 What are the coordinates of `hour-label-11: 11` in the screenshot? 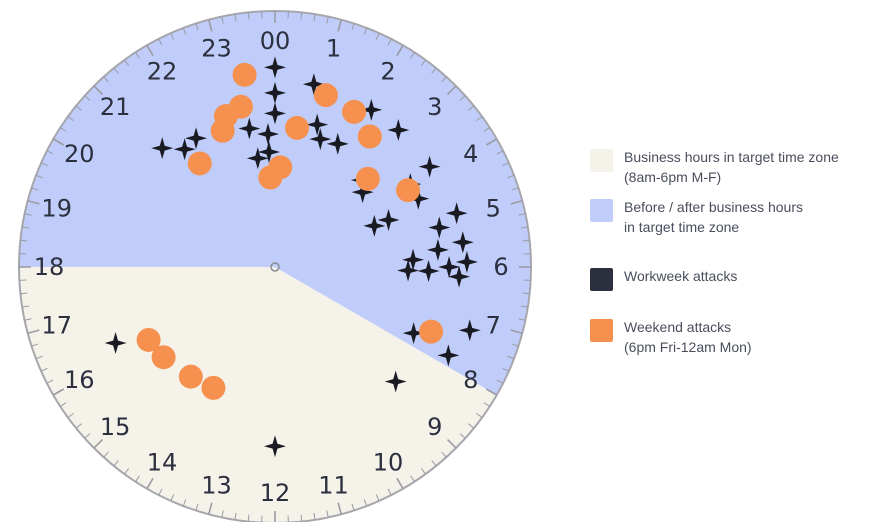 It's located at (333, 485).